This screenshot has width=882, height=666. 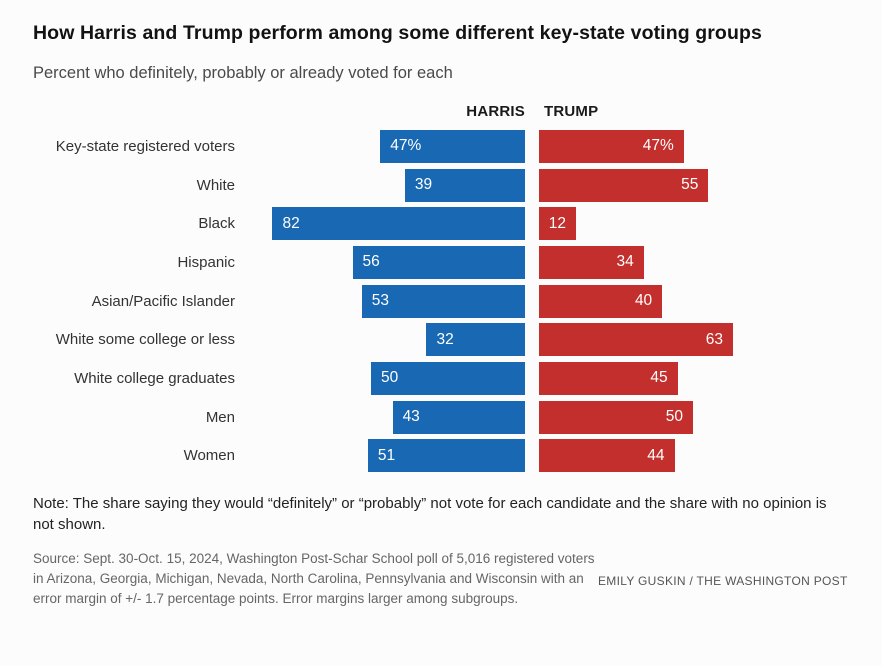 I want to click on chart-row: Women 51 44, so click(x=441, y=456).